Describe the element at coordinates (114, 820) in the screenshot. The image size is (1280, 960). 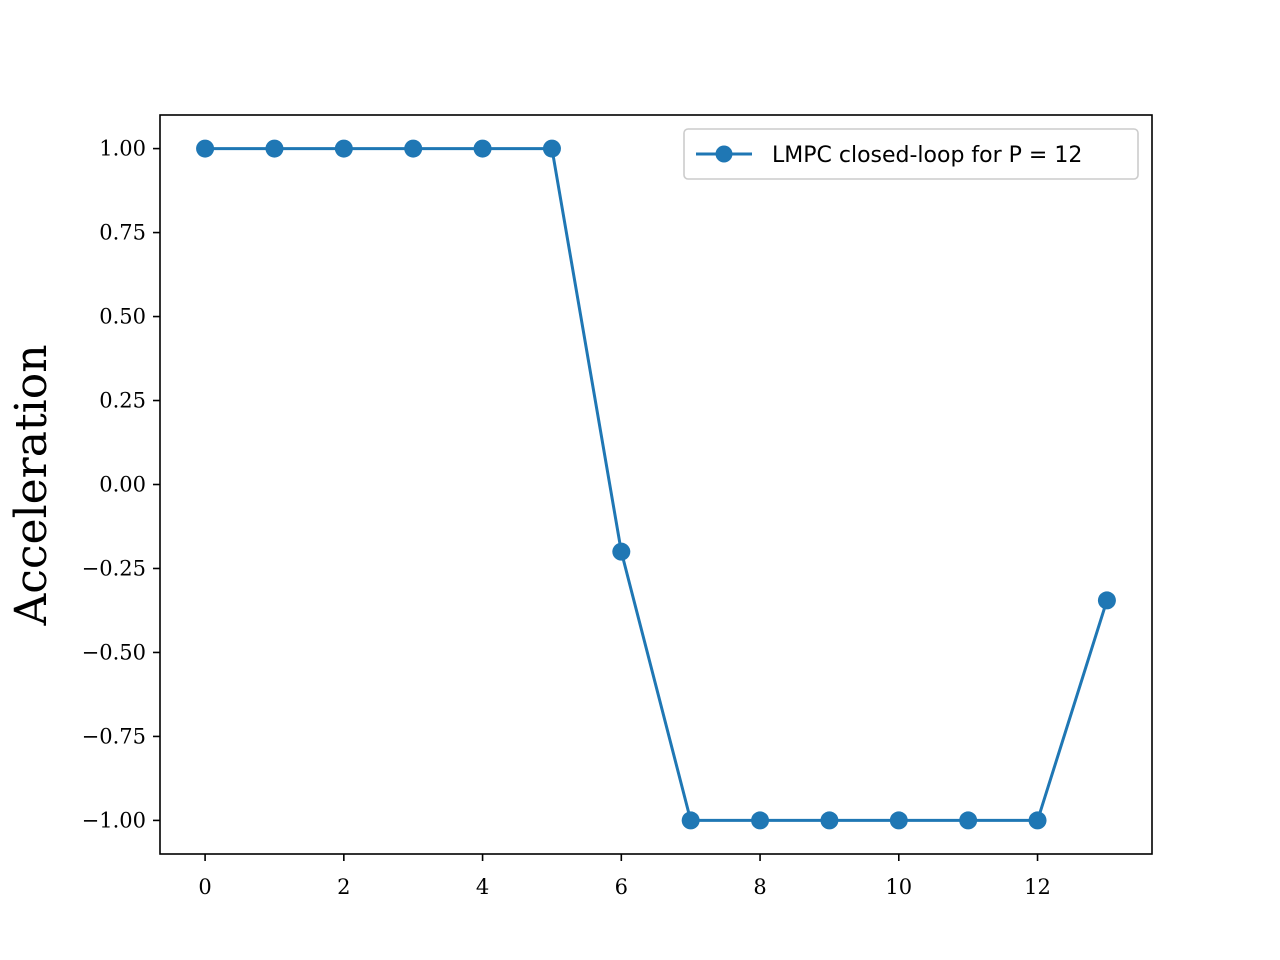
I see `y-tick-label: −1.00` at that location.